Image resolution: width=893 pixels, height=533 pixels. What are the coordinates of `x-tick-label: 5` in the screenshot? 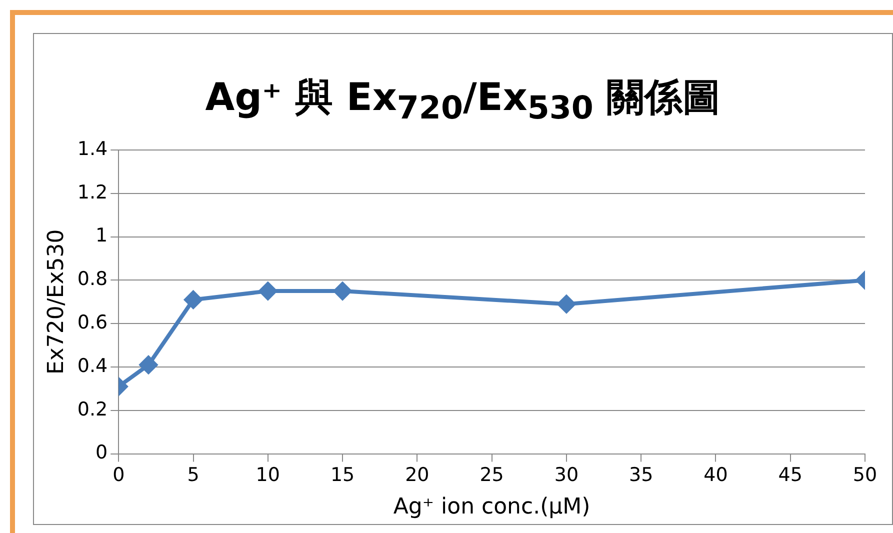 It's located at (193, 475).